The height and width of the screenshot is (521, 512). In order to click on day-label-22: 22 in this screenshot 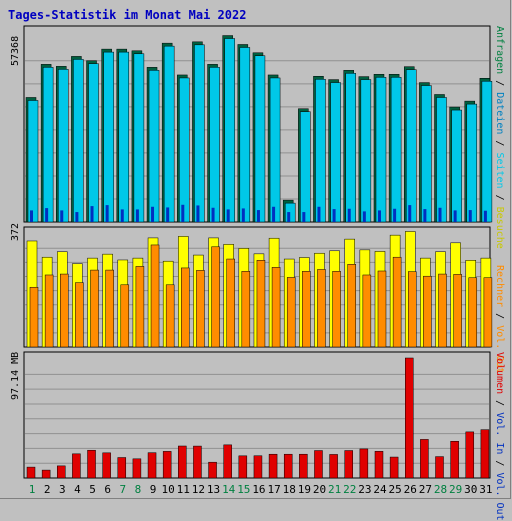, I will do `click(349, 489)`.